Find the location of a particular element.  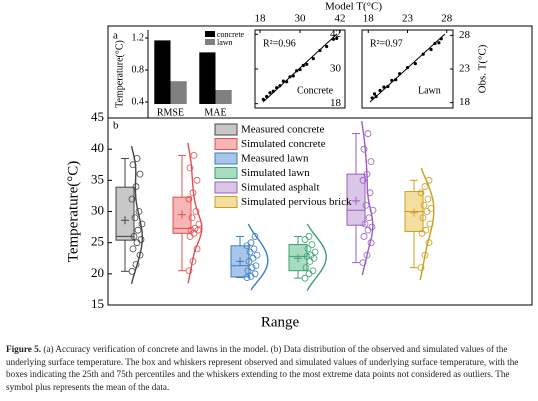

y-tick-label: 1.2 is located at coordinates (138, 37).